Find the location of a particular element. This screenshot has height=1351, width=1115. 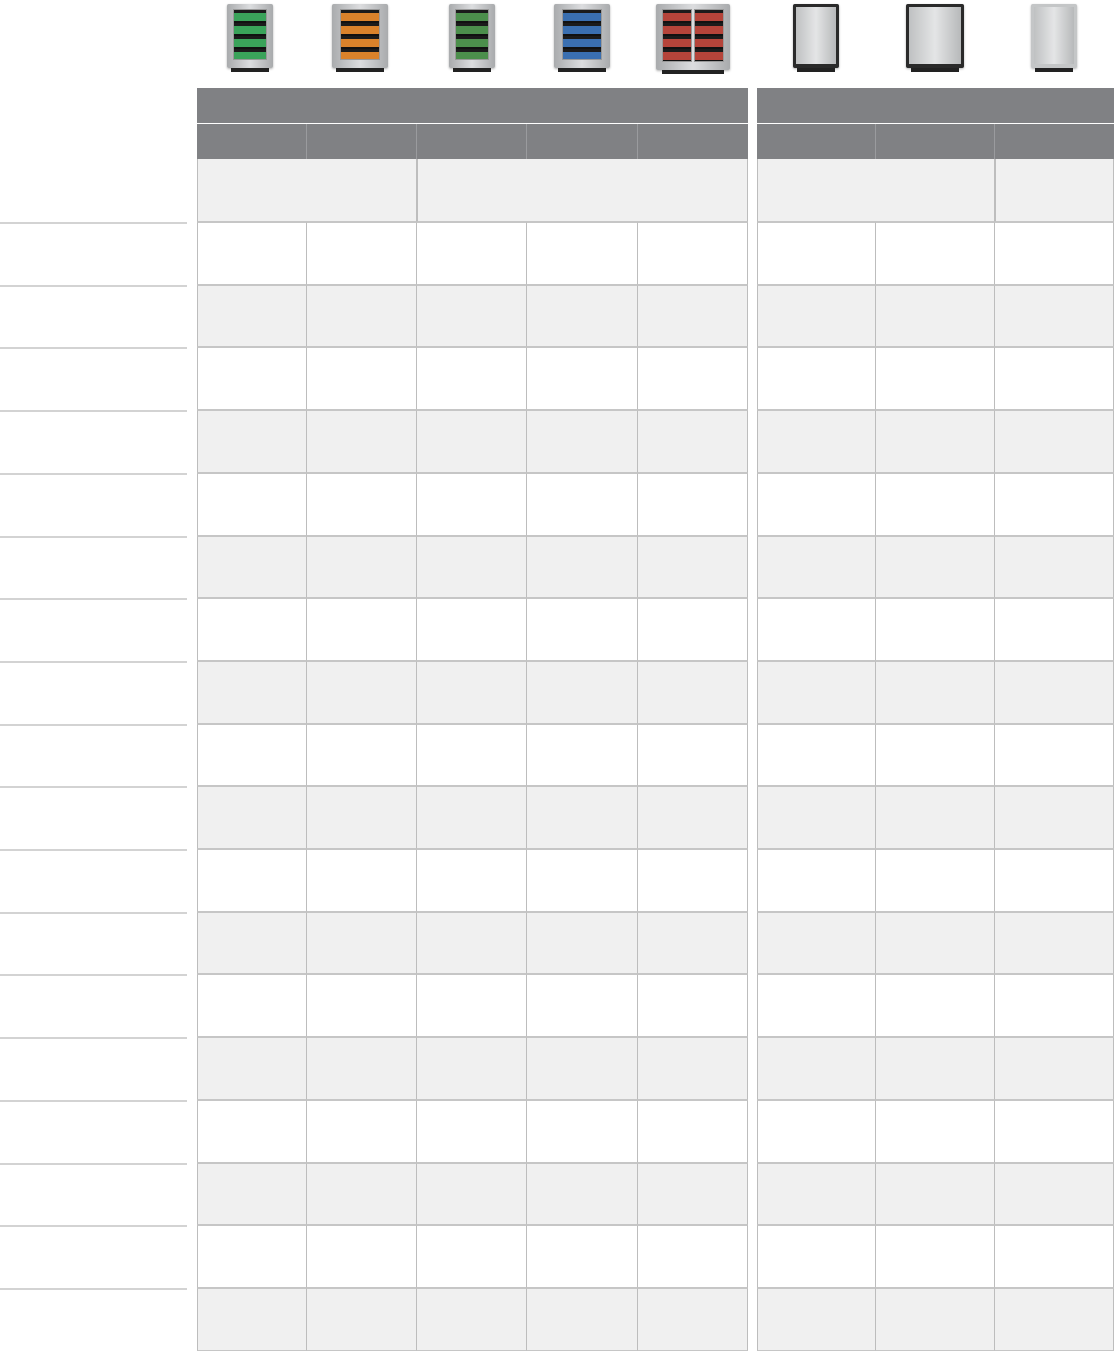

solid-door-refrigerator-icon is located at coordinates (1054, 38).